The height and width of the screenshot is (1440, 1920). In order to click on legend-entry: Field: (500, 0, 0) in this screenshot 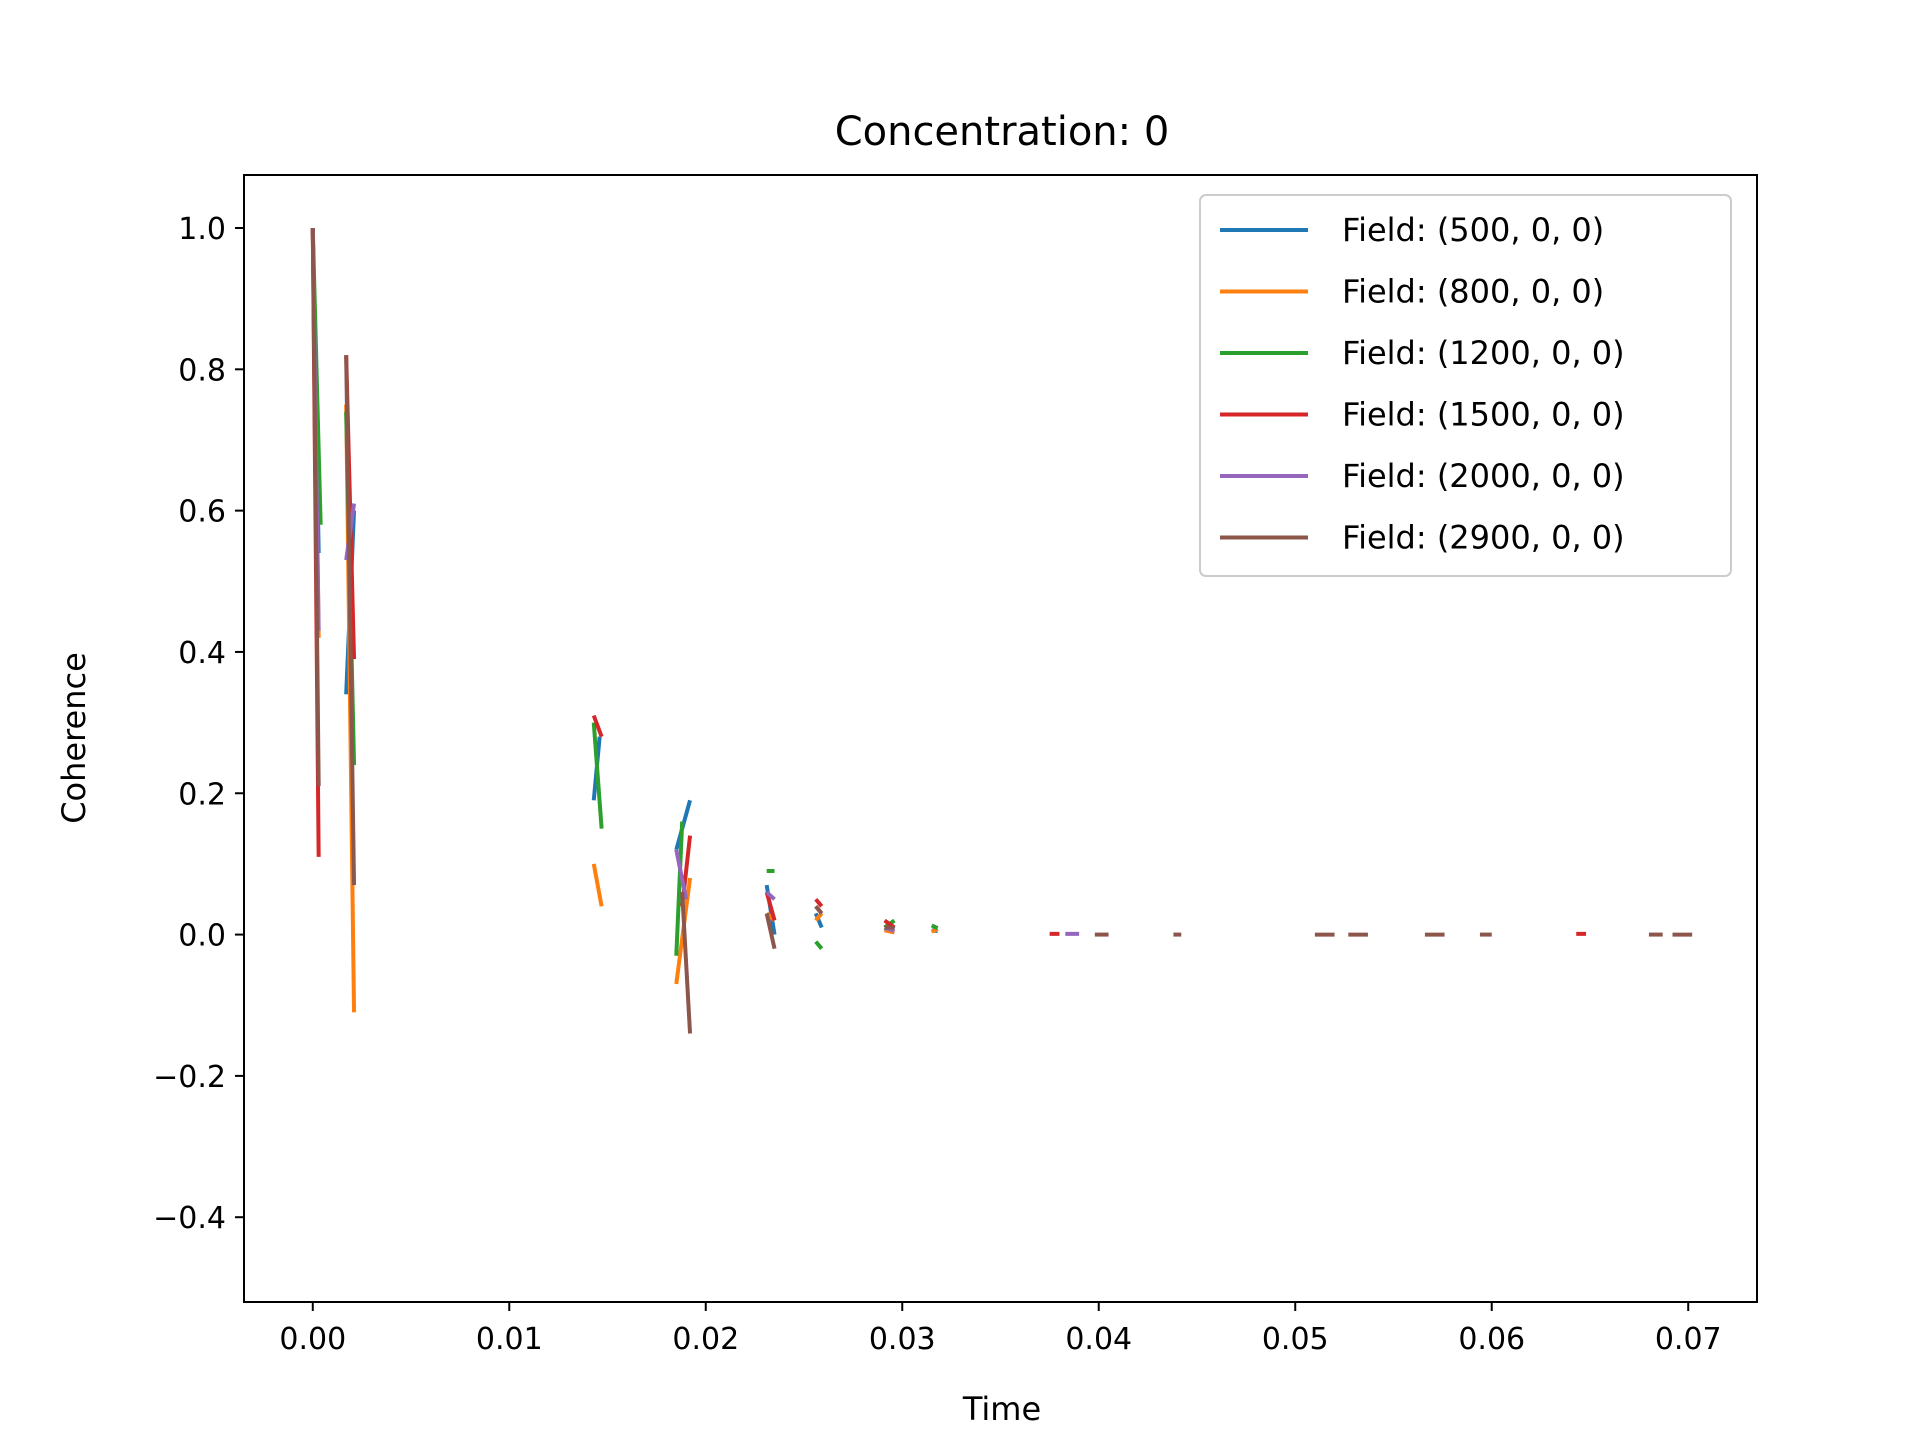, I will do `click(1473, 230)`.